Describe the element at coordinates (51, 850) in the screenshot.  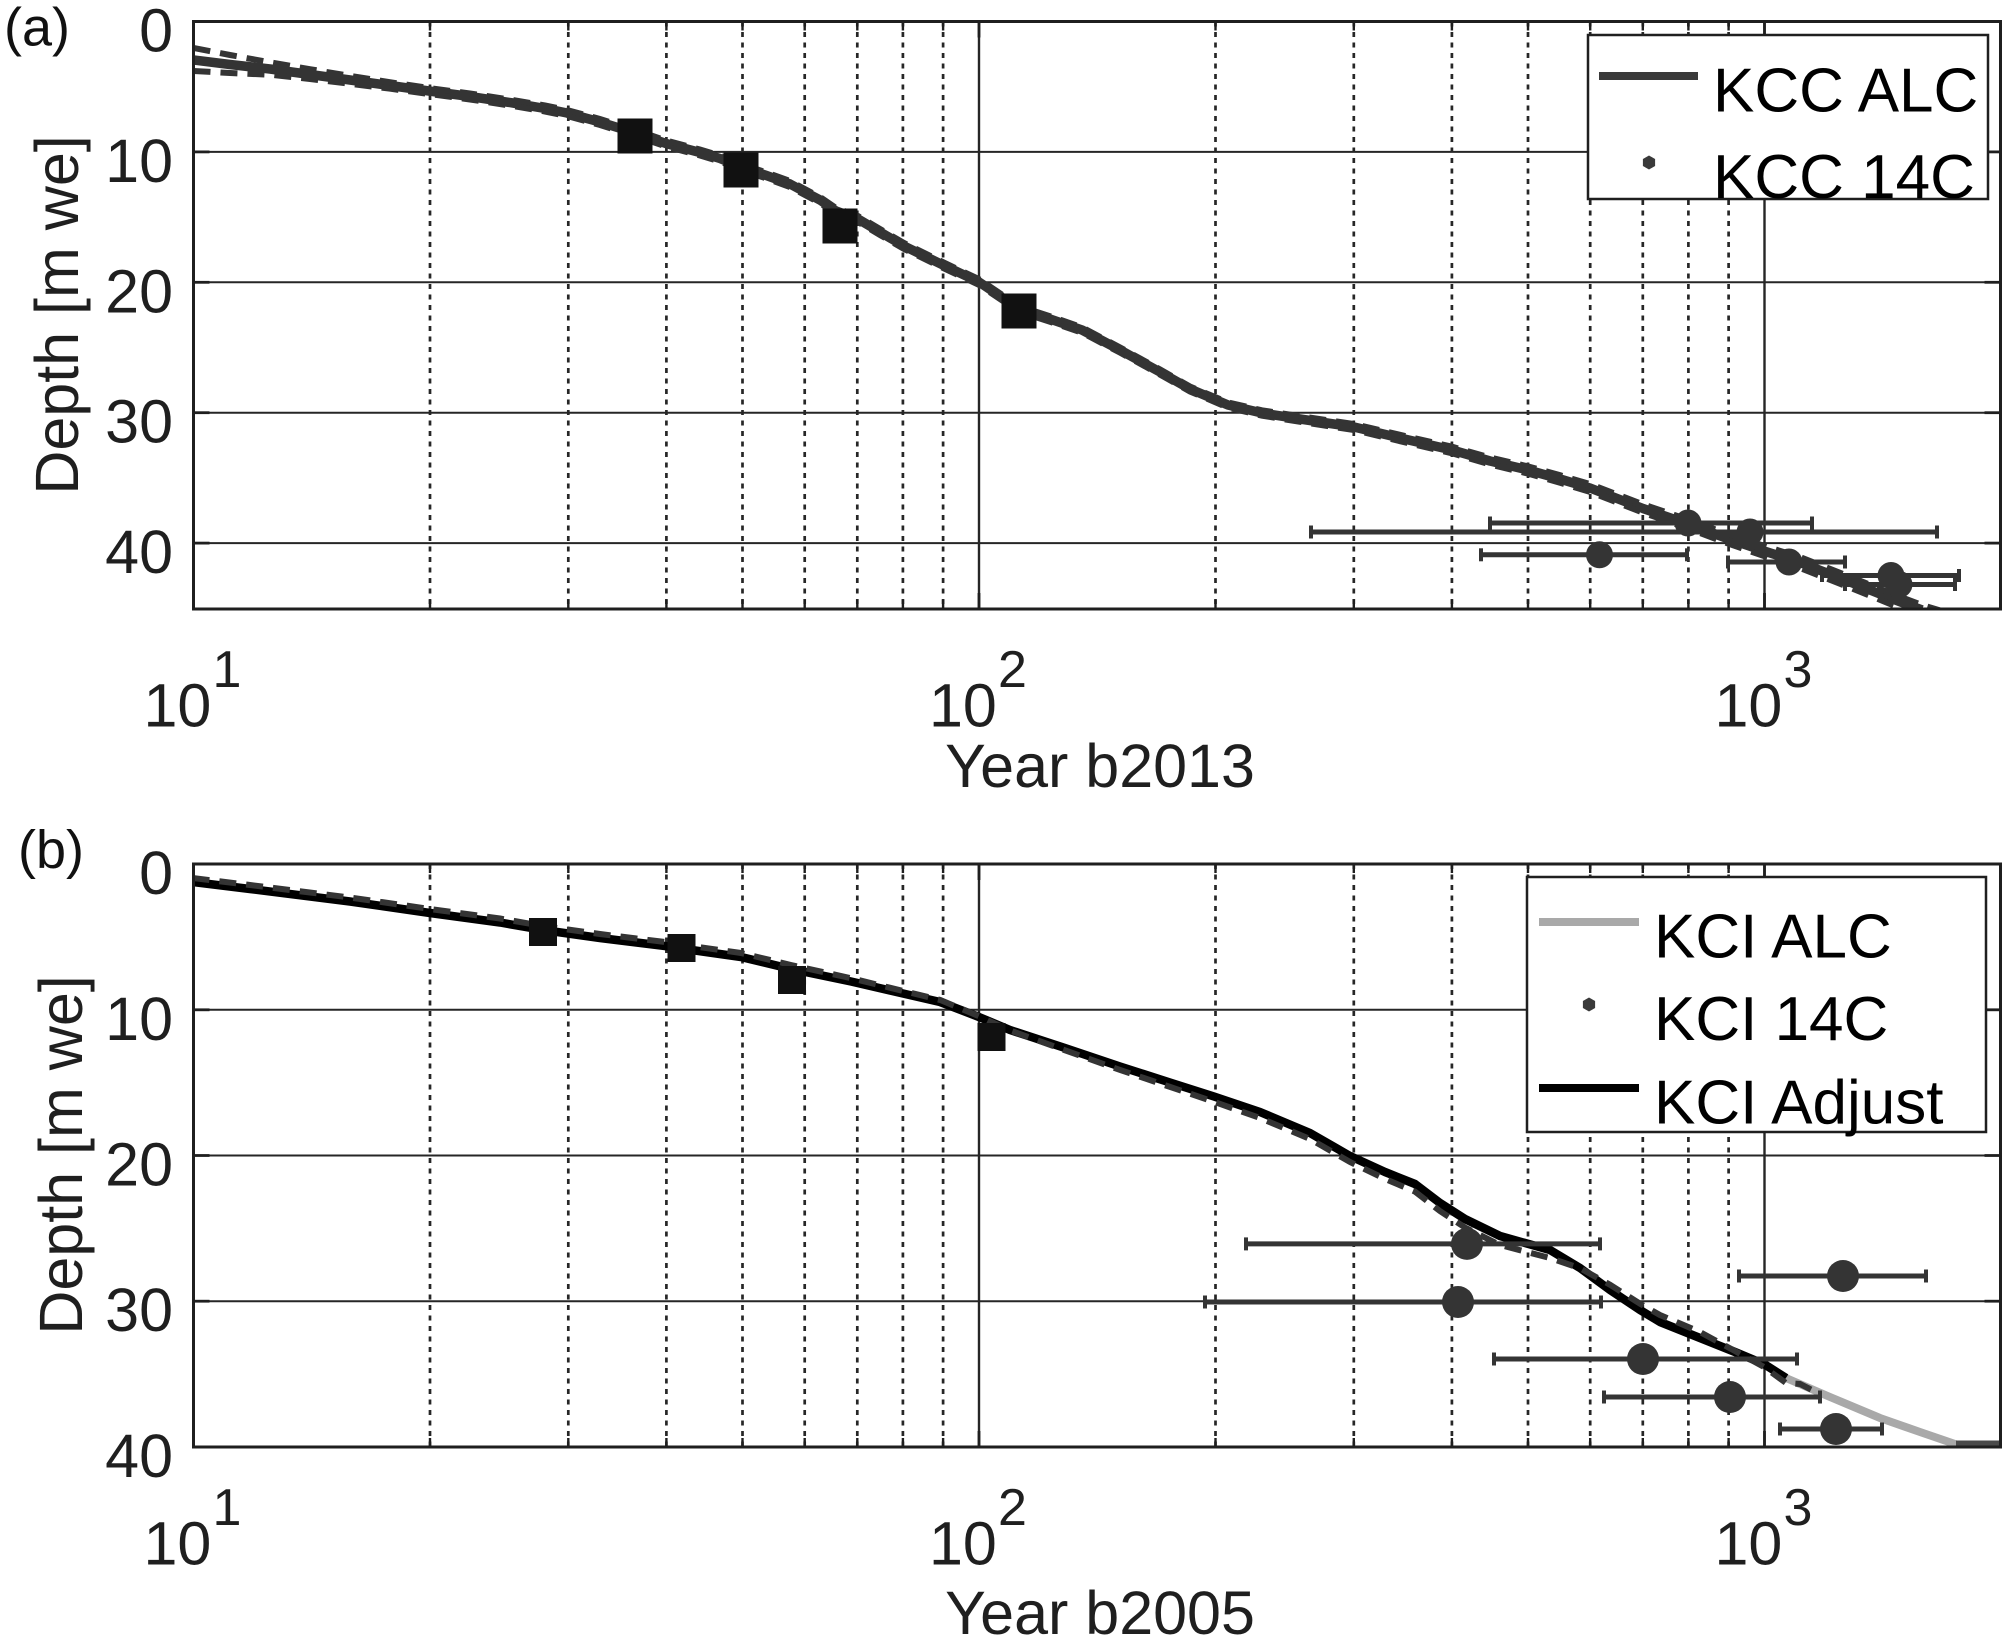
I see `svg-text: (b)` at that location.